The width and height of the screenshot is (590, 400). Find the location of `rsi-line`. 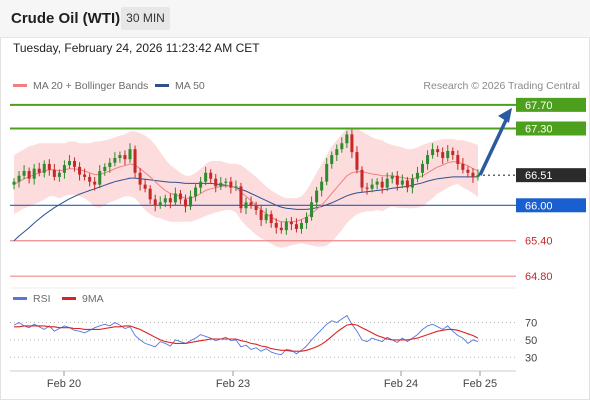

rsi-line is located at coordinates (246, 335).